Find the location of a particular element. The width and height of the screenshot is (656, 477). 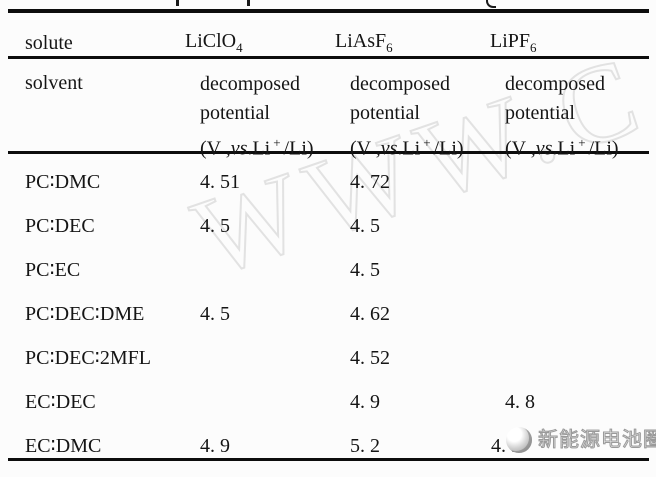

column-subheader-liasf6: decomposed potential (V ,vs.Li +/Li) is located at coordinates (407, 117).